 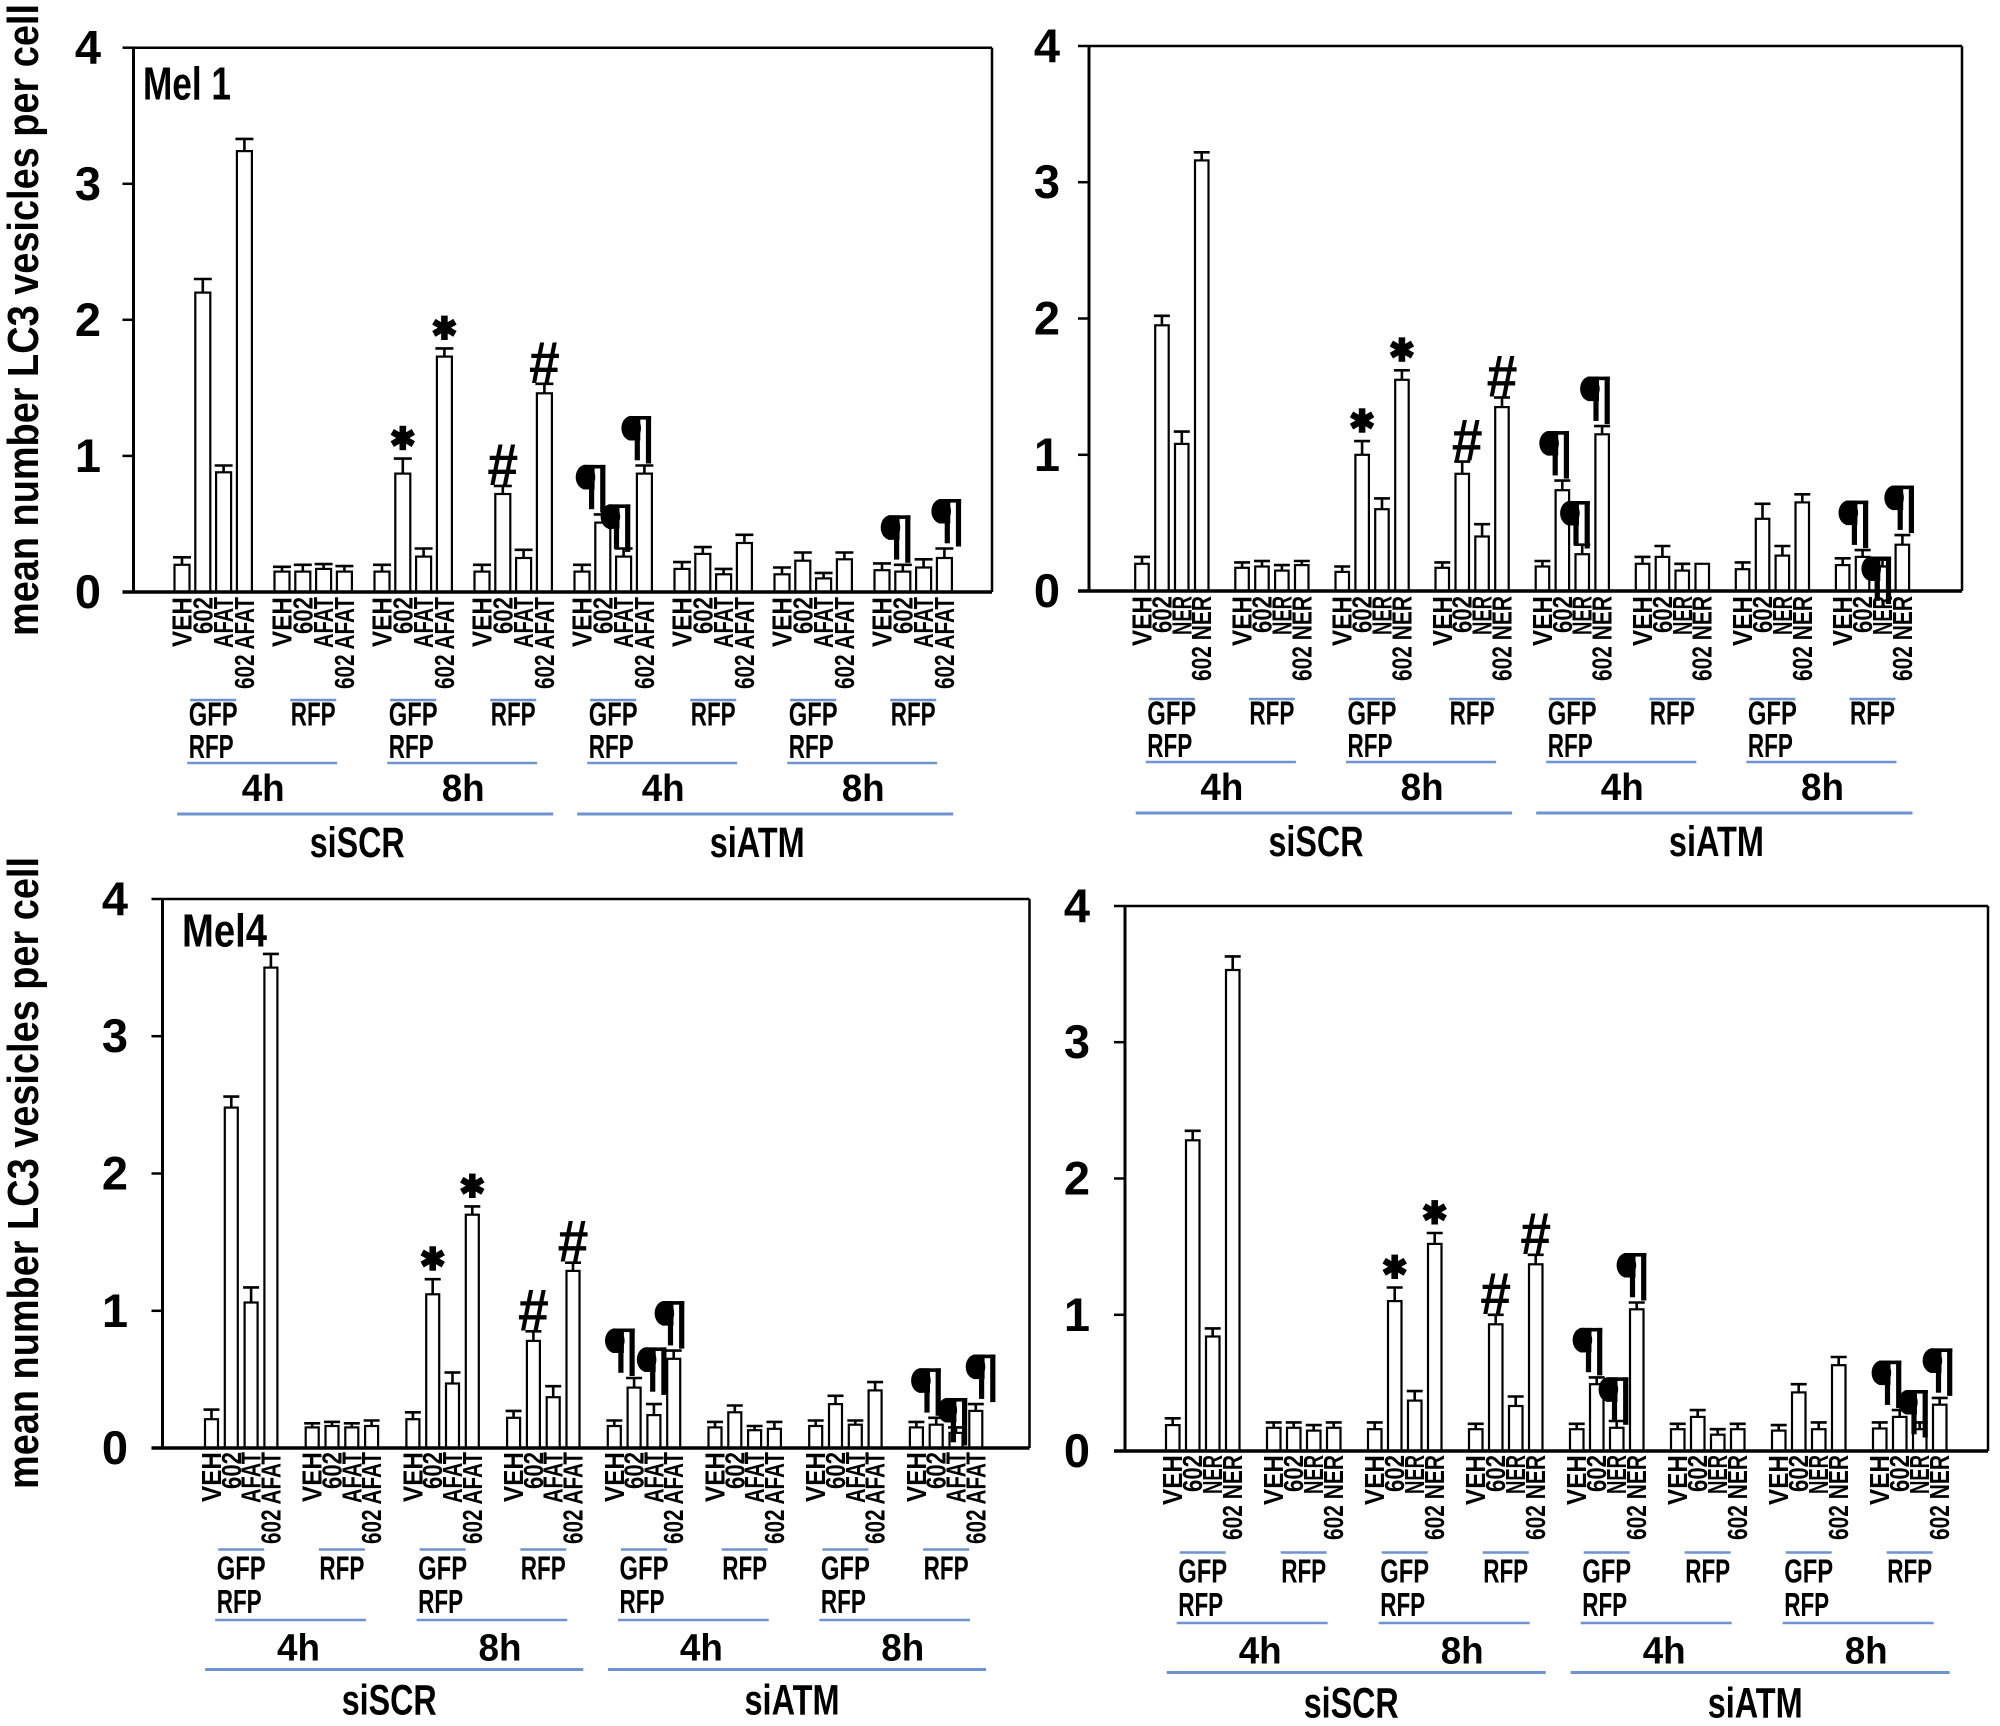 What do you see at coordinates (88, 455) in the screenshot?
I see `svg-text: 1` at bounding box center [88, 455].